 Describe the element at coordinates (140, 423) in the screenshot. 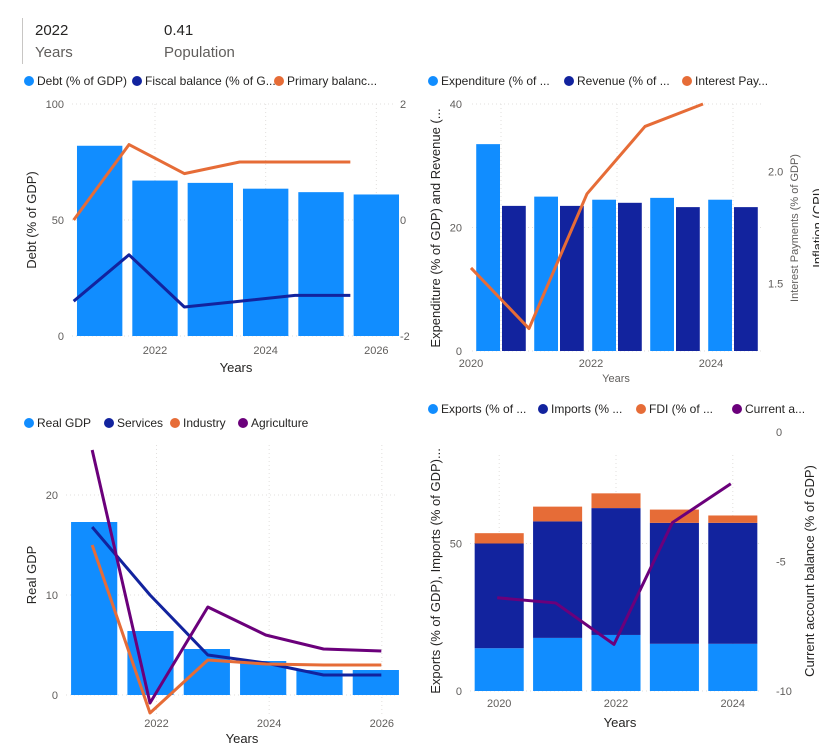

I see `legend-label: Services` at that location.